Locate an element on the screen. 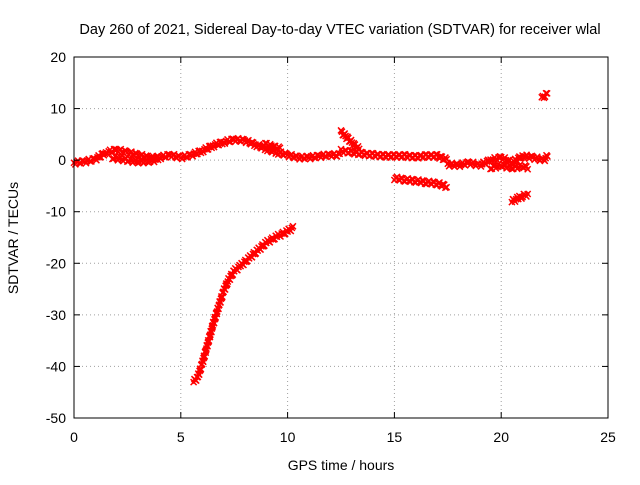  y-tick-label: 20 is located at coordinates (58, 57).